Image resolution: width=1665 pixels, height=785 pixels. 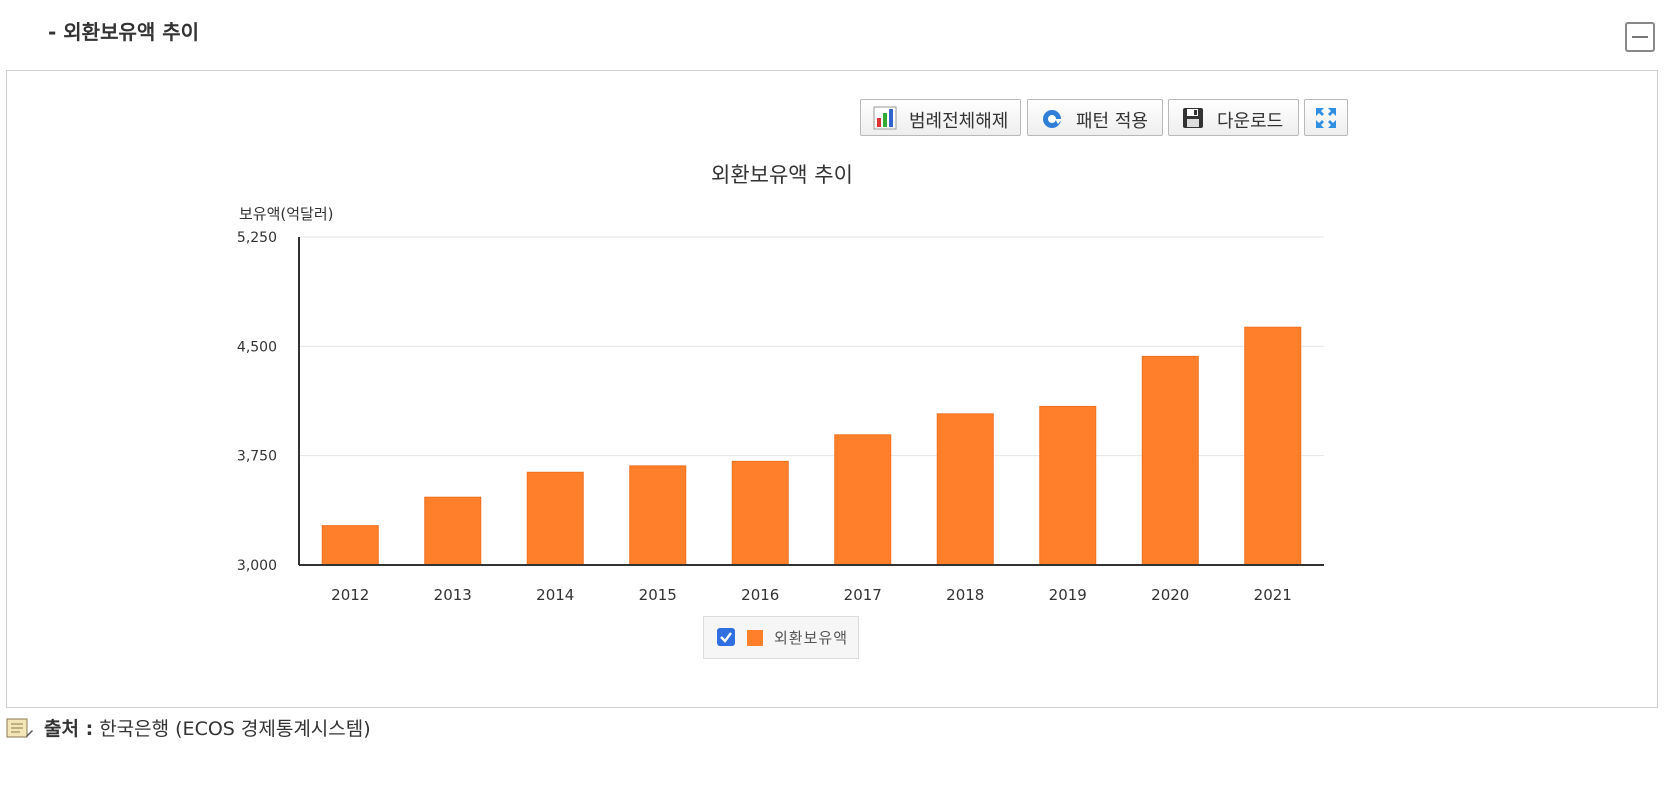 I want to click on x-tick-label: 2015, so click(x=658, y=595).